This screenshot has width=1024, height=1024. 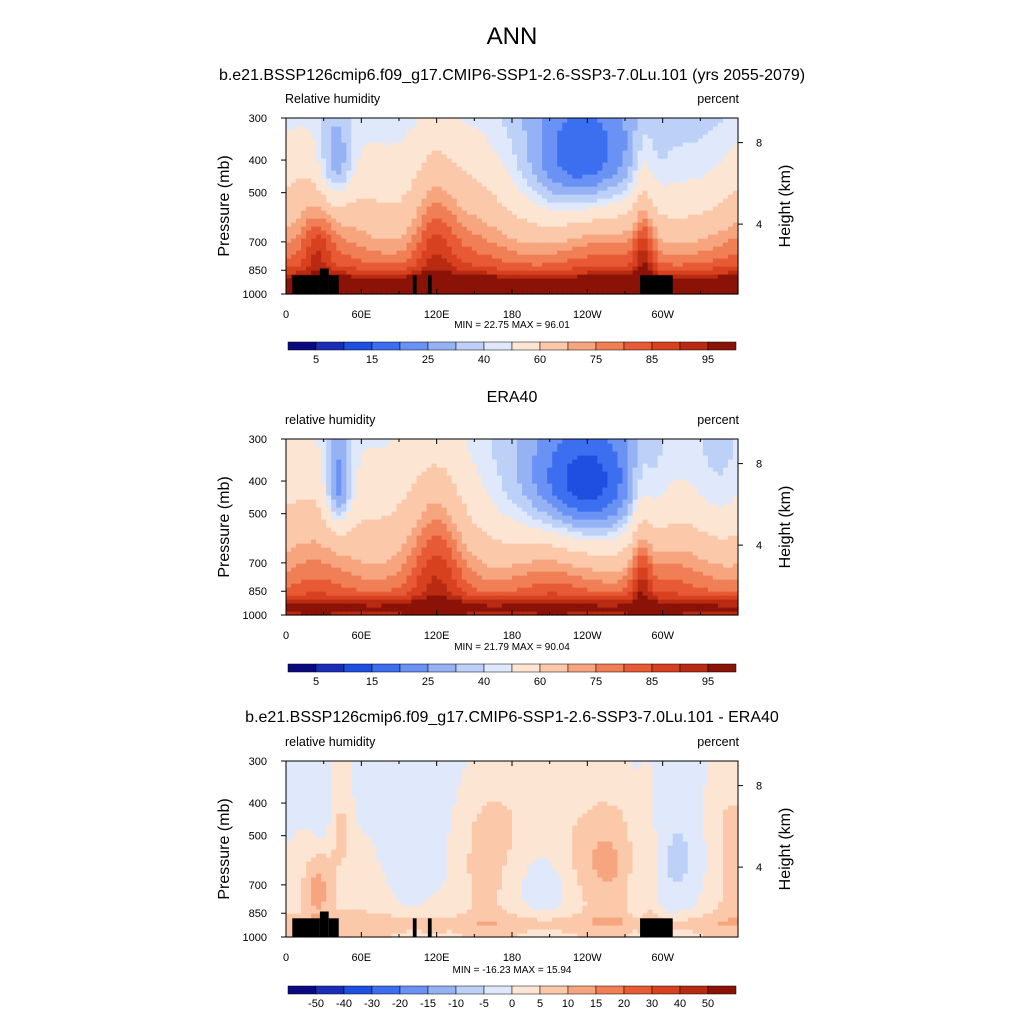 I want to click on figure-title: ANN, so click(x=512, y=36).